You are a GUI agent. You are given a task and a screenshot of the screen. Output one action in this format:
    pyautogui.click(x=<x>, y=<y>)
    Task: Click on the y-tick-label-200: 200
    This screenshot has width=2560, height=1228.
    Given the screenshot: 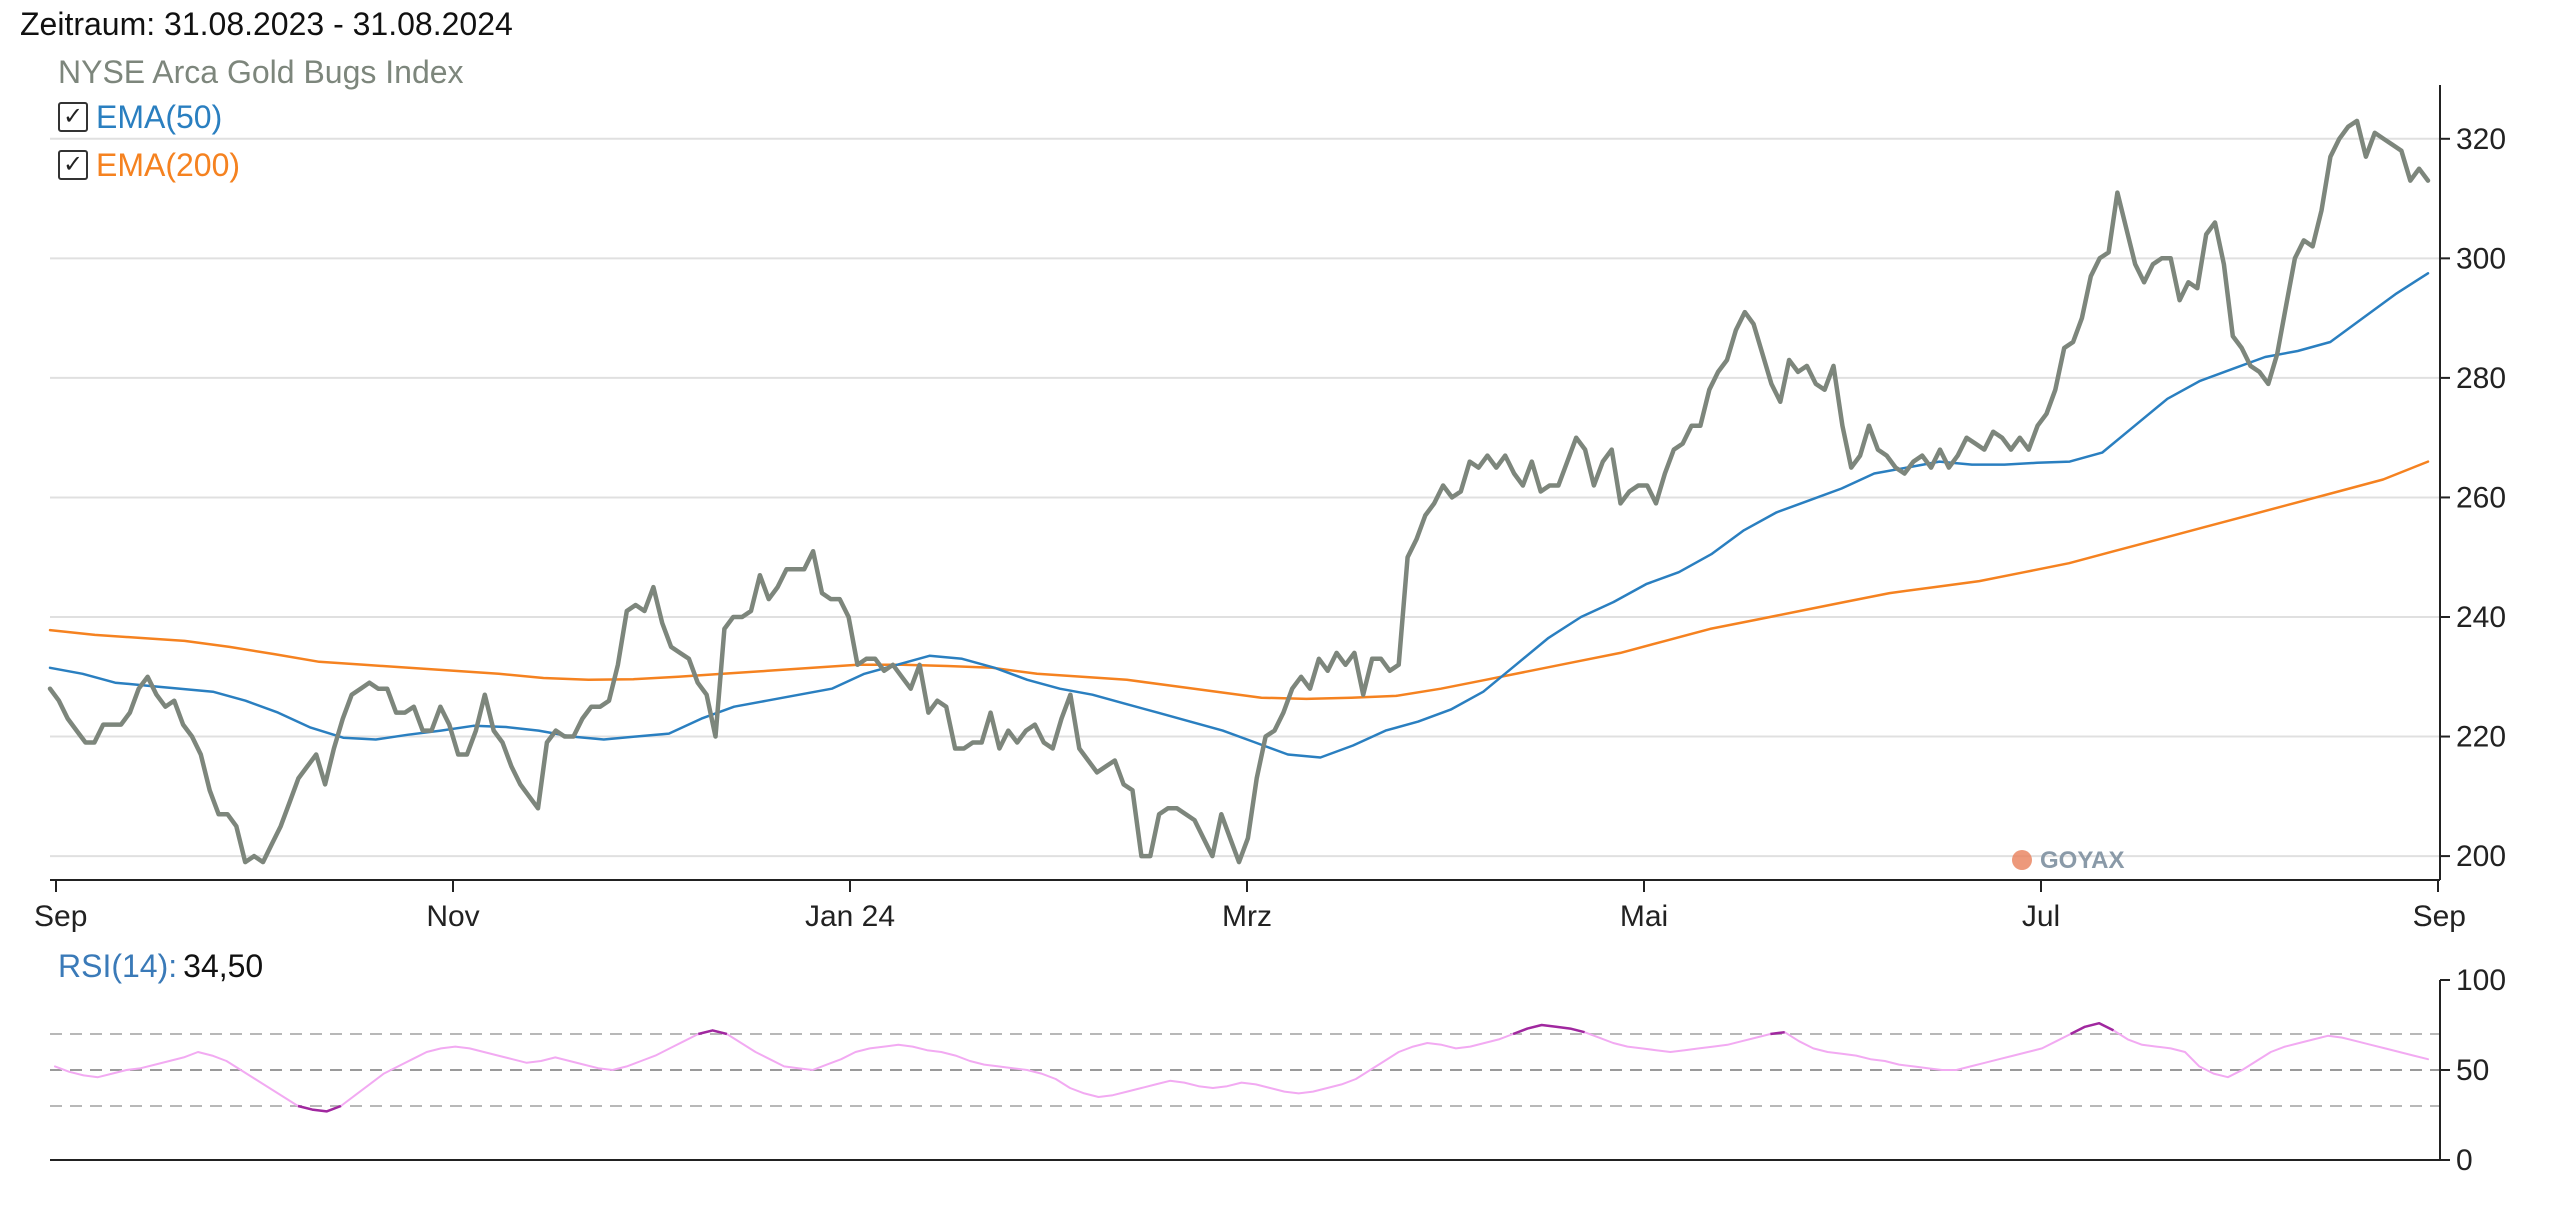 What is the action you would take?
    pyautogui.click(x=2481, y=856)
    